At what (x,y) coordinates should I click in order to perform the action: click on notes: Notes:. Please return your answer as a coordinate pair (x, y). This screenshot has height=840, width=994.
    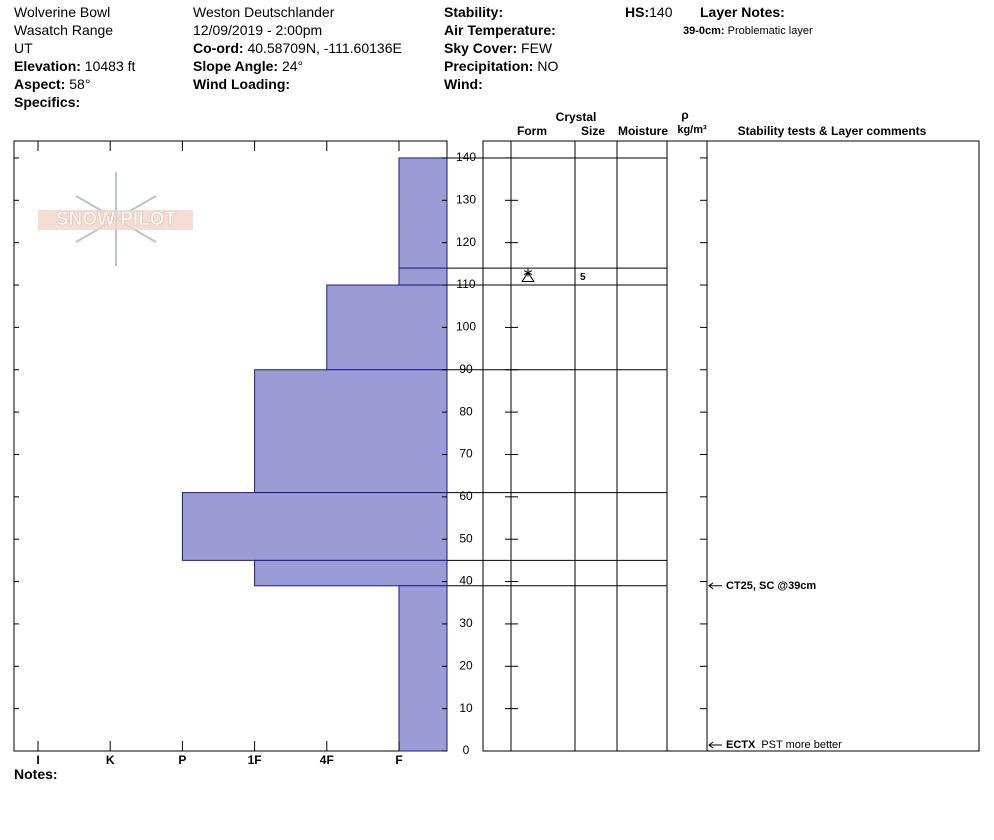
    Looking at the image, I should click on (36, 774).